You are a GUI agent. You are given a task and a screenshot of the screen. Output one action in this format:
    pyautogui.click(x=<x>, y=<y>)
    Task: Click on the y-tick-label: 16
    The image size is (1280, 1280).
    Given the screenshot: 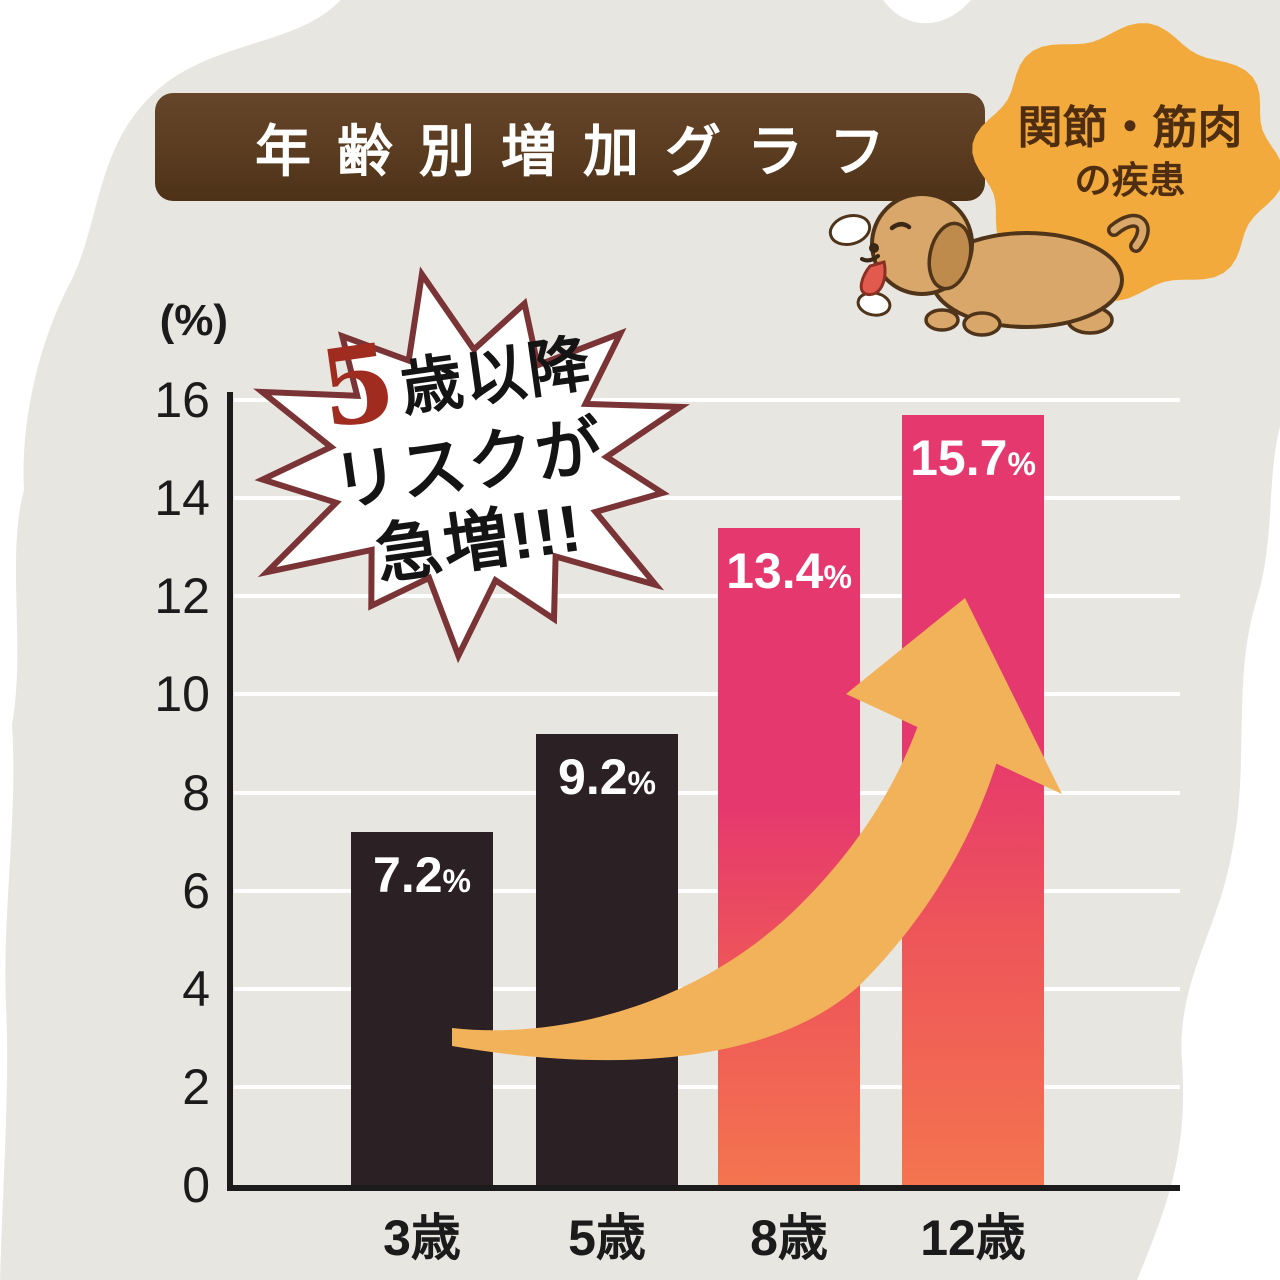 What is the action you would take?
    pyautogui.click(x=182, y=400)
    